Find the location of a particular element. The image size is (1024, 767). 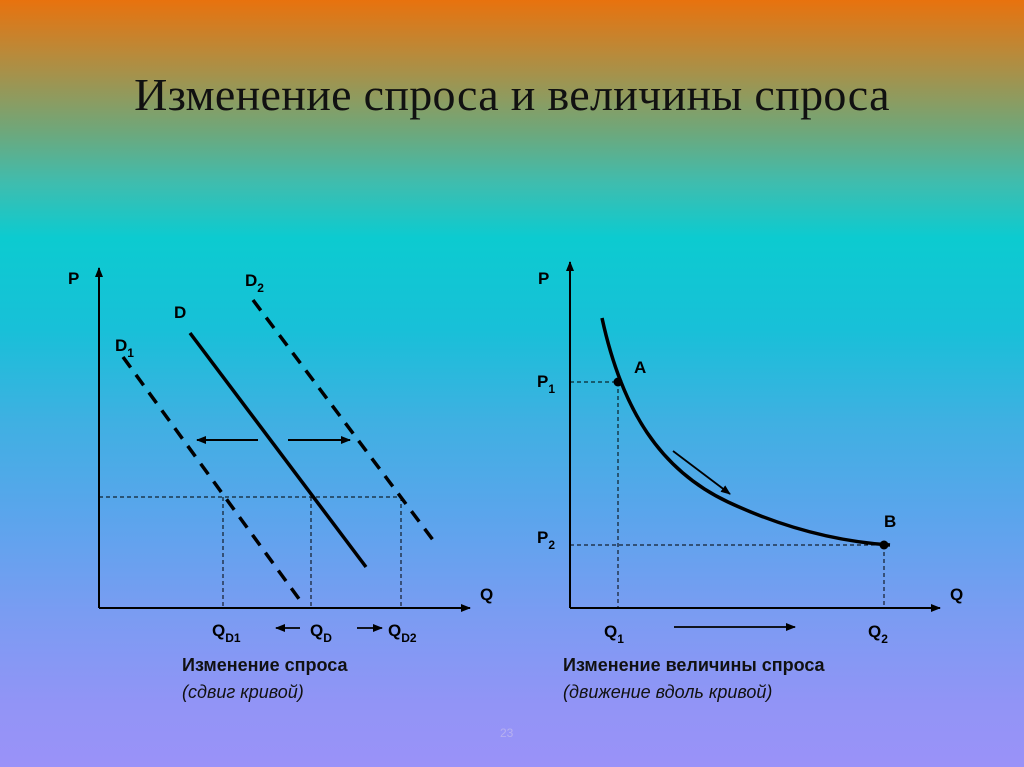

point-a-dot is located at coordinates (618, 382).